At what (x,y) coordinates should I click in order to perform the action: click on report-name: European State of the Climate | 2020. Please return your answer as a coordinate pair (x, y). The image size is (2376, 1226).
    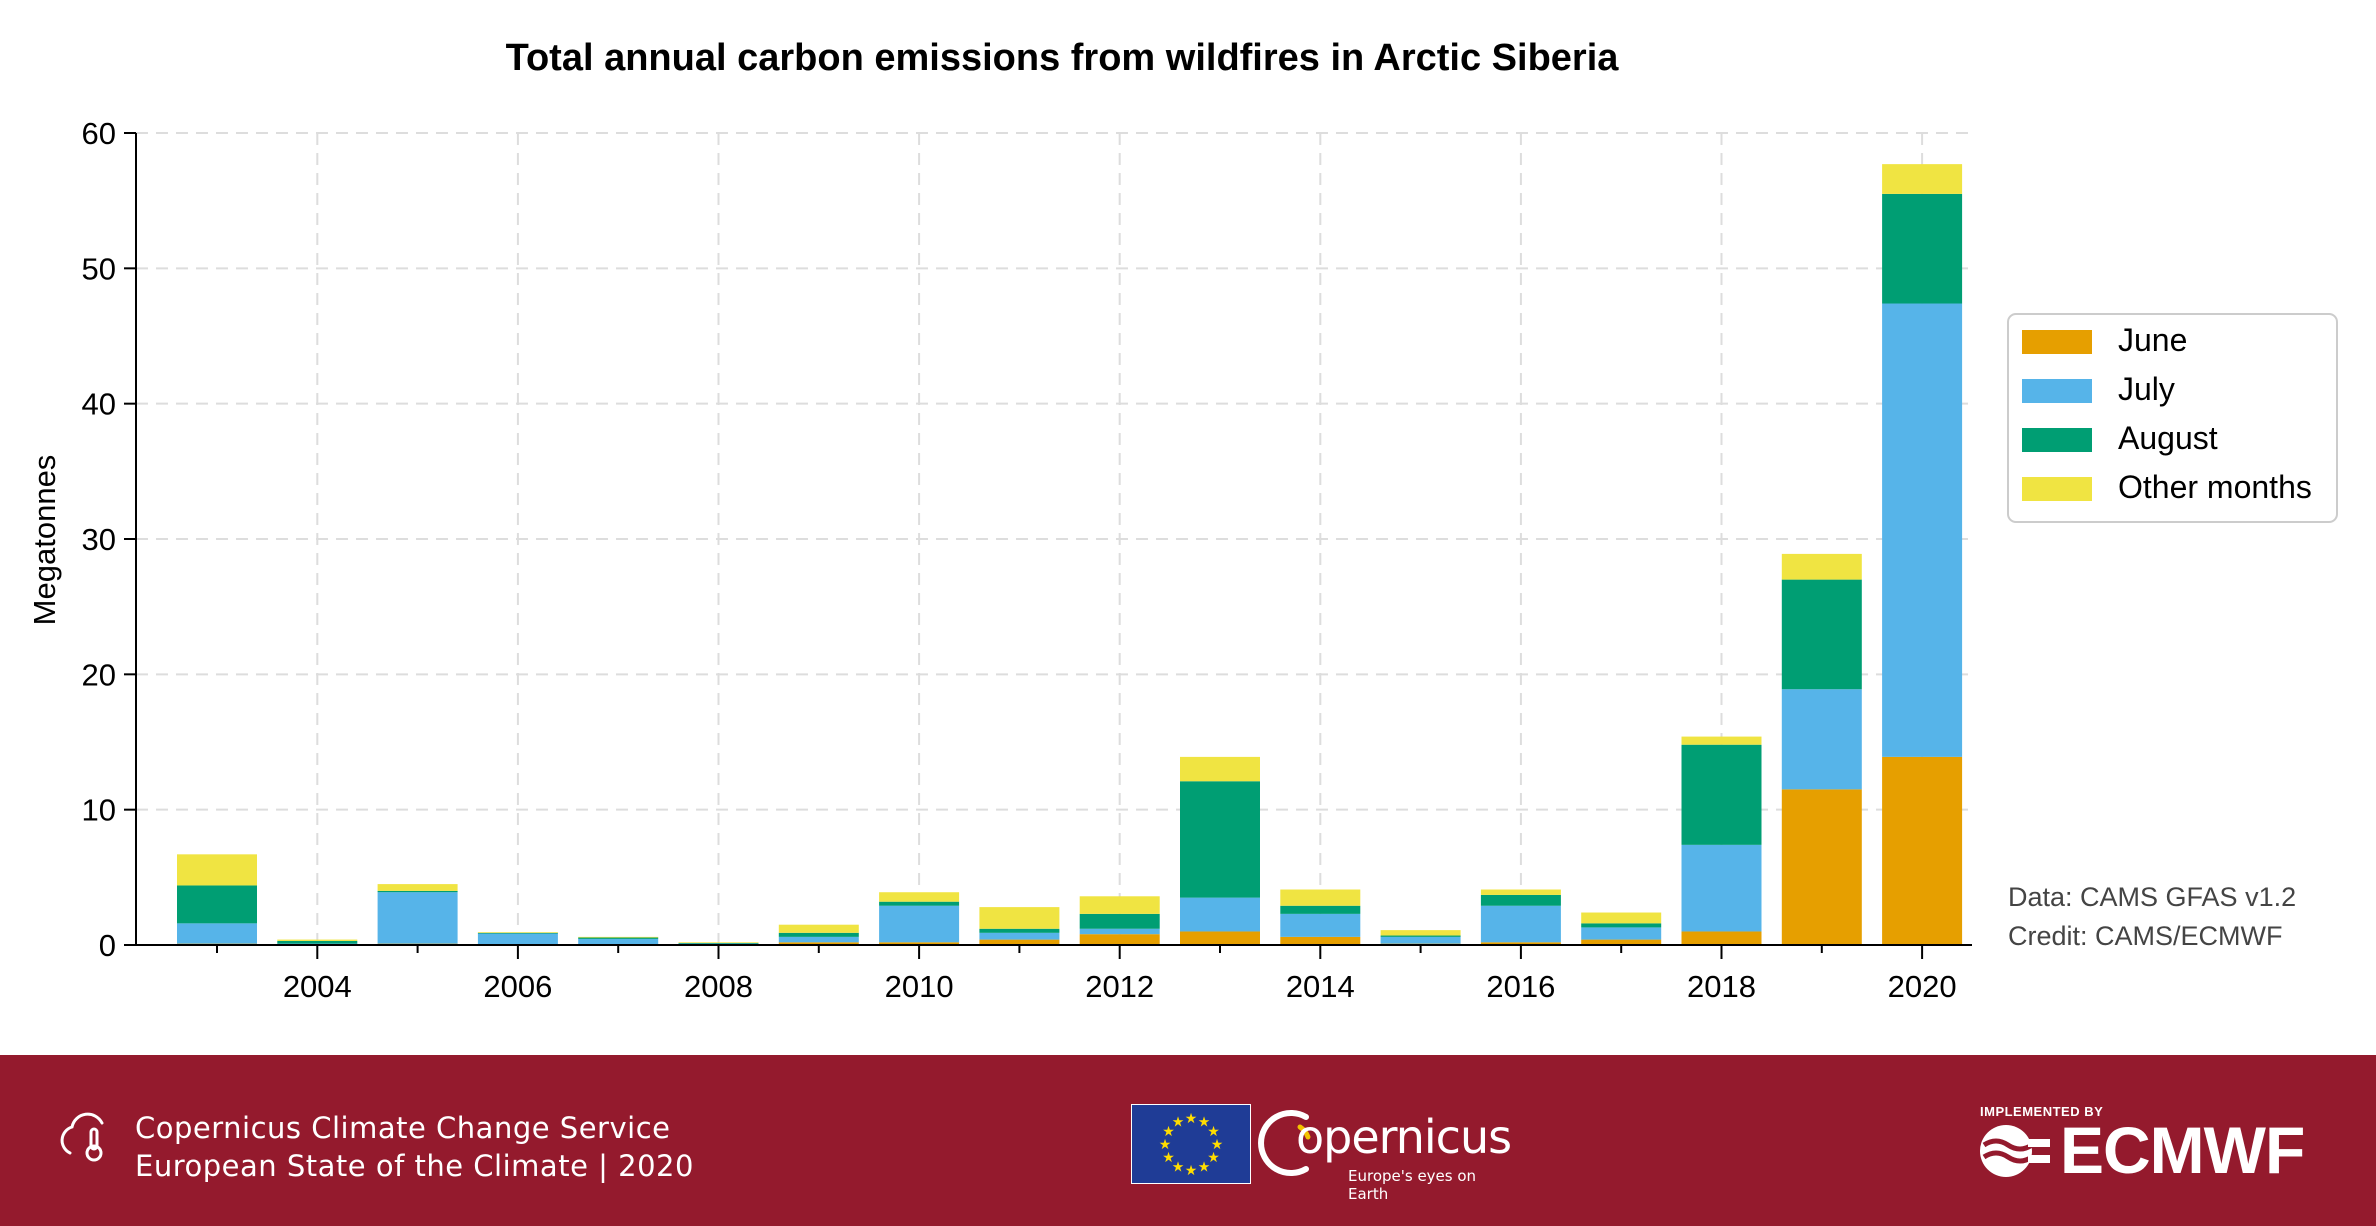
    Looking at the image, I should click on (414, 1166).